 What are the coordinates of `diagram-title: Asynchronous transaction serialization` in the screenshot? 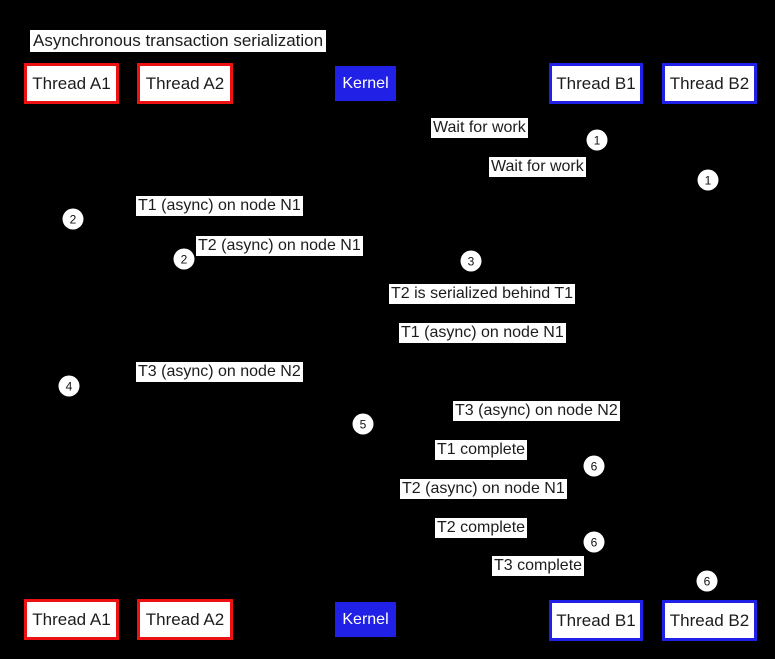 It's located at (178, 41).